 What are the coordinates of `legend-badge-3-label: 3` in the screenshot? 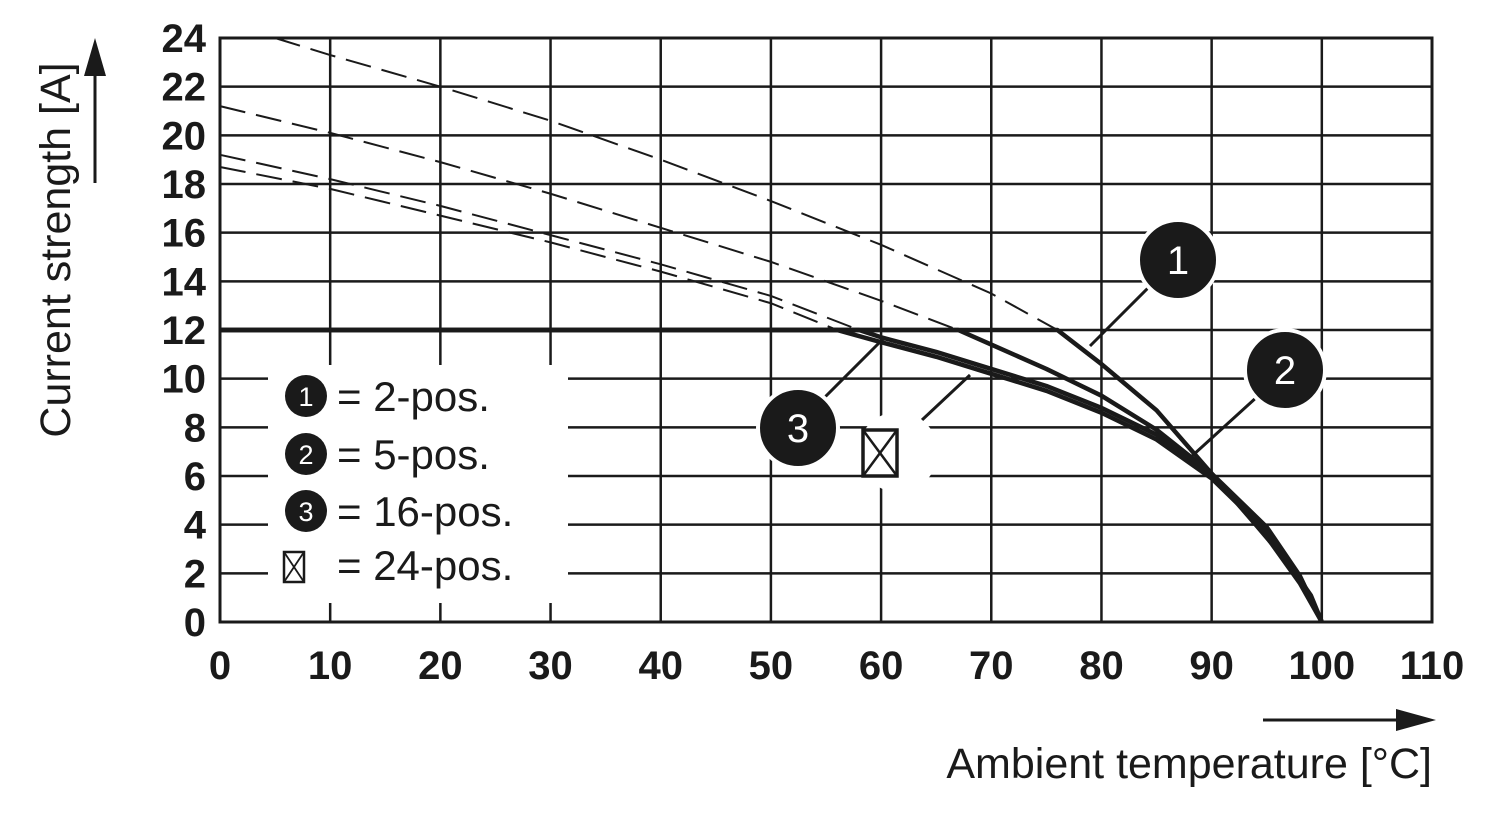 It's located at (305, 512).